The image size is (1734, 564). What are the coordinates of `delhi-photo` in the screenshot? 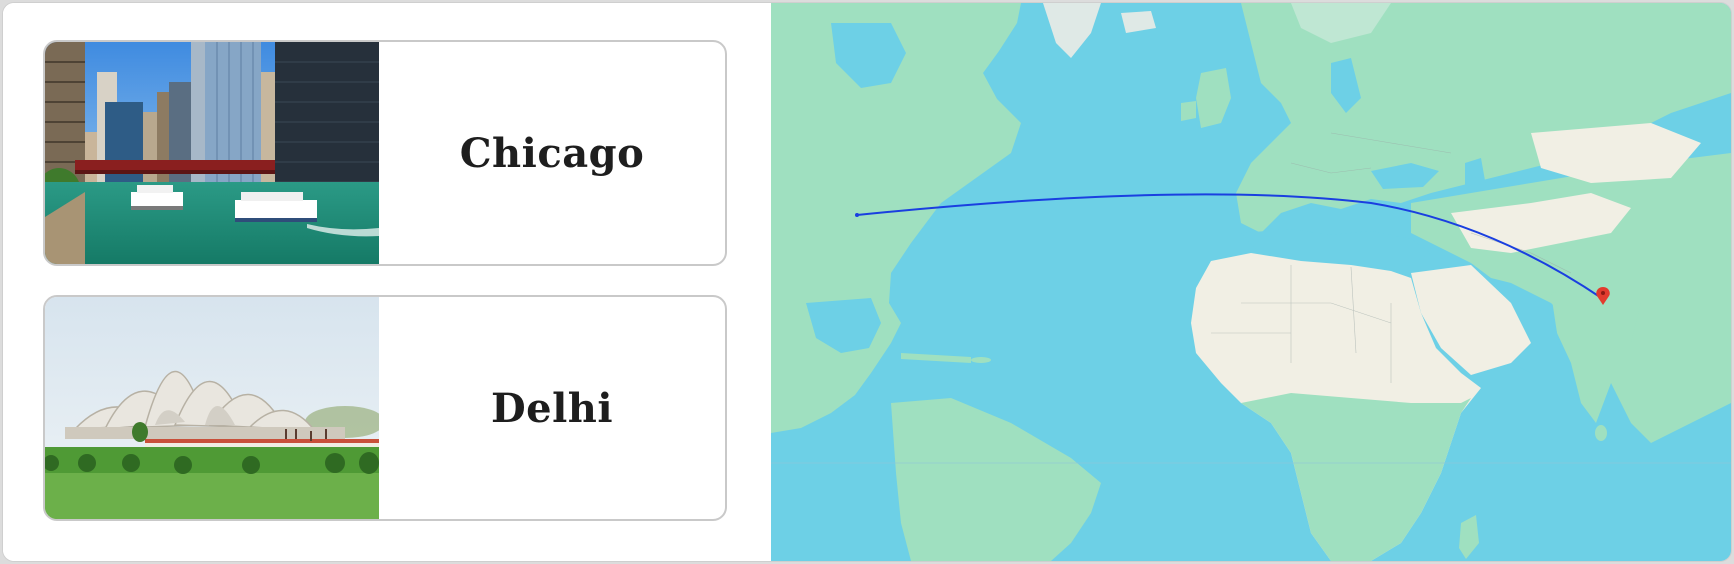 It's located at (212, 408).